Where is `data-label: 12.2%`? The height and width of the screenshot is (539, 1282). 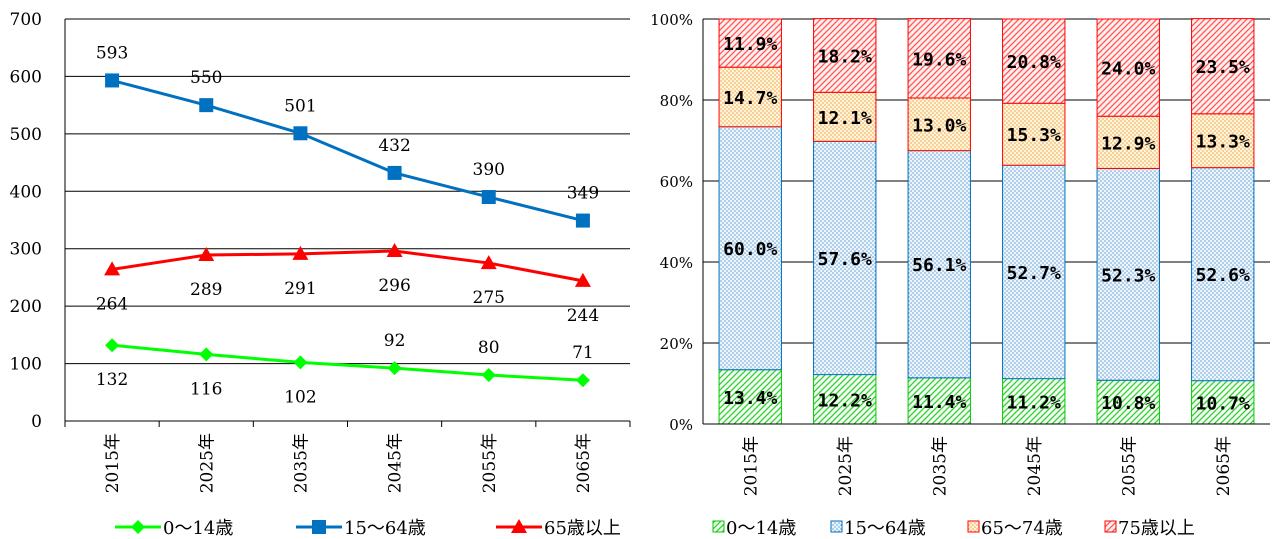 data-label: 12.2% is located at coordinates (845, 400).